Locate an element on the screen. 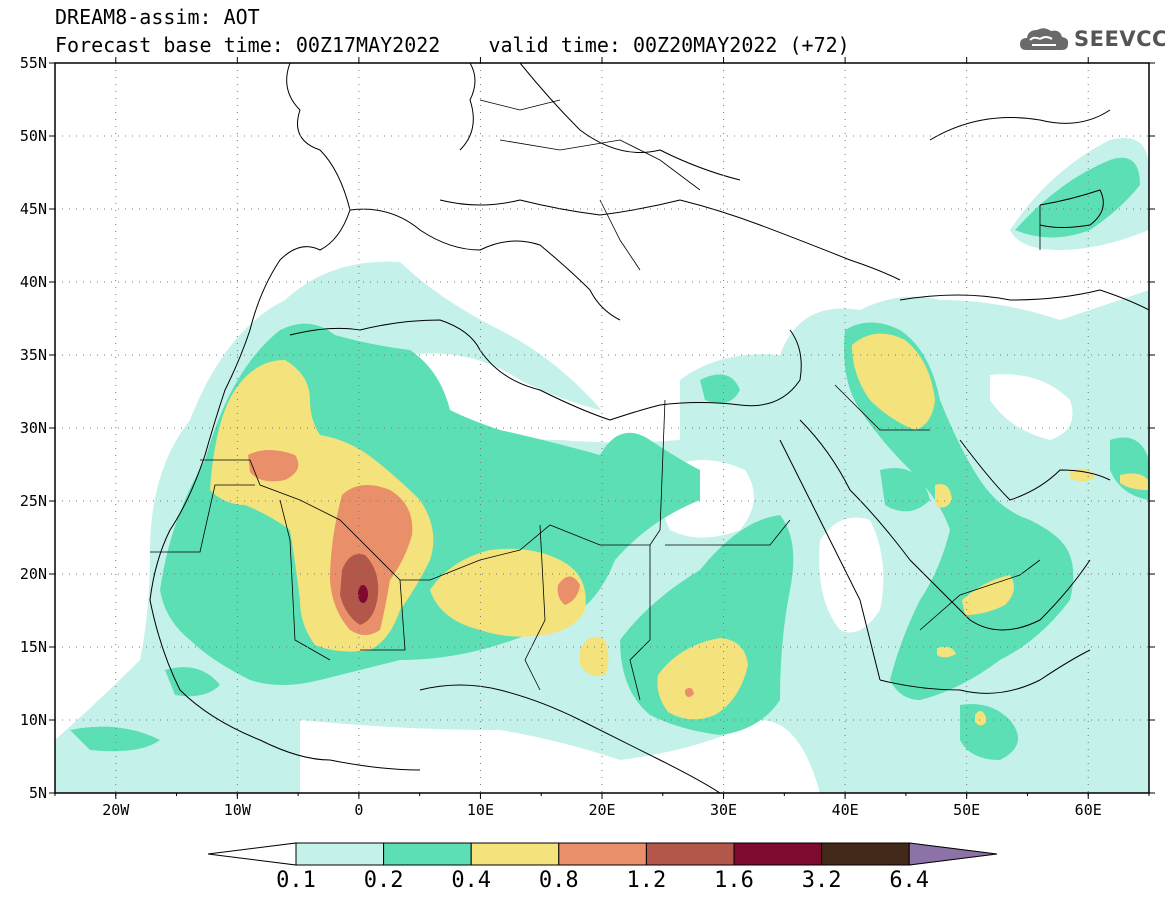 The width and height of the screenshot is (1165, 905). colorbar-over-arrow is located at coordinates (953, 854).